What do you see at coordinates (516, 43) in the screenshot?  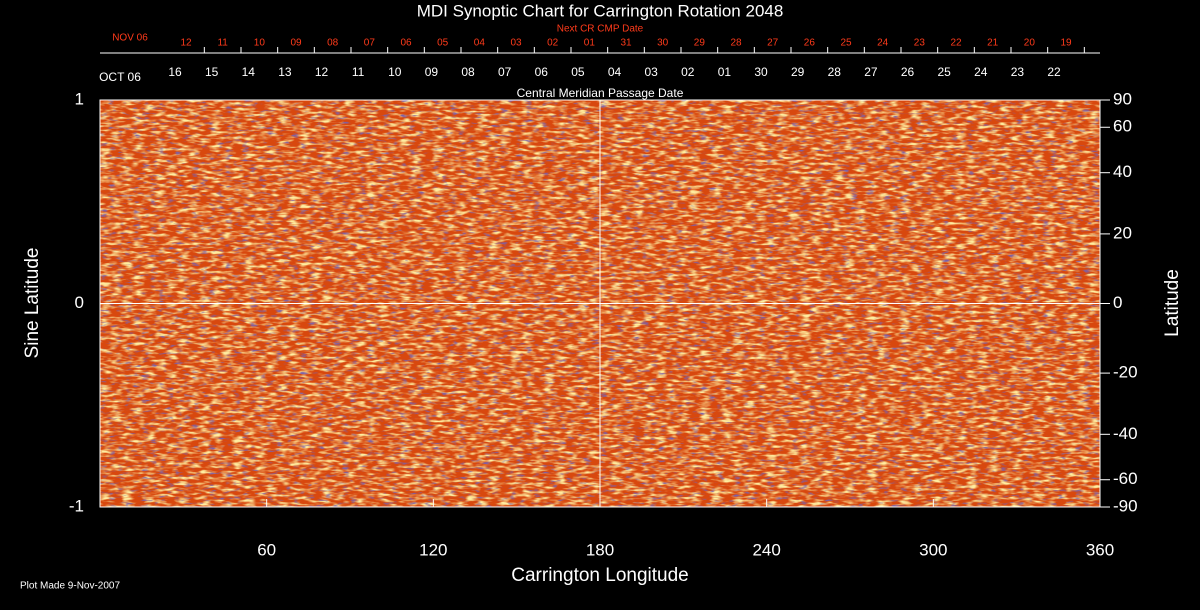 I see `next-cr-dates-label: 03` at bounding box center [516, 43].